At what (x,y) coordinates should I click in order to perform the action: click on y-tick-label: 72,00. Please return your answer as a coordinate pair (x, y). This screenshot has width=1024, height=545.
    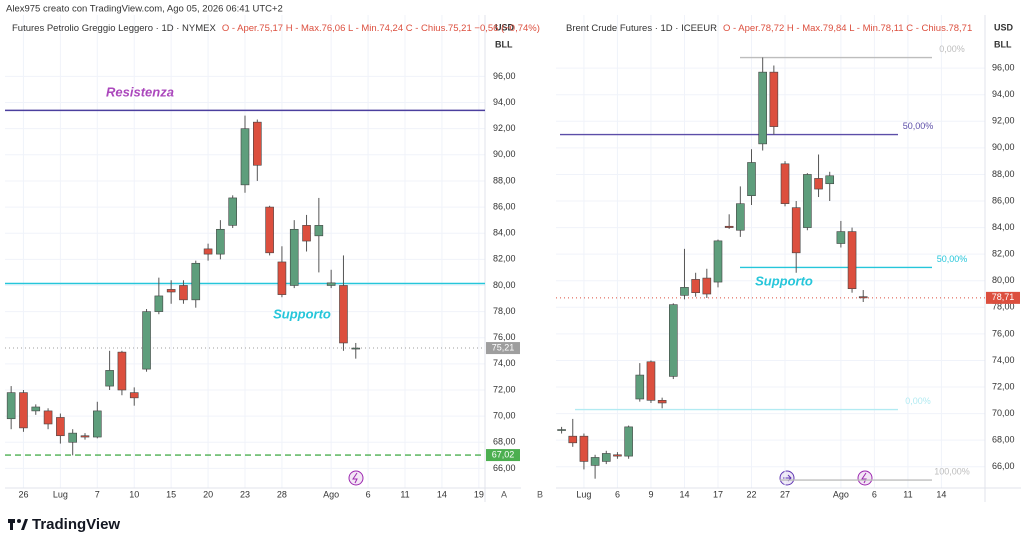
    Looking at the image, I should click on (504, 389).